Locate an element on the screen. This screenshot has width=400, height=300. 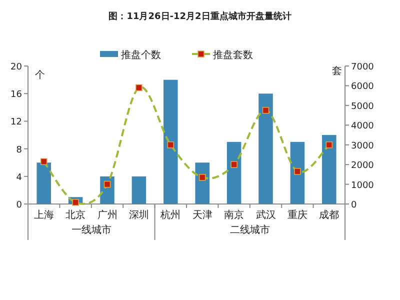
legend-label: 推盘套数 is located at coordinates (233, 55).